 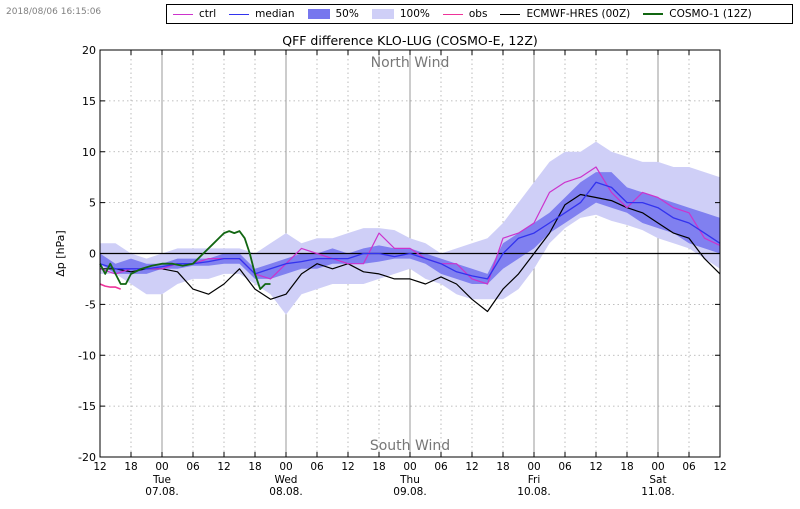 What do you see at coordinates (334, 14) in the screenshot?
I see `legend-item-2: 50%` at bounding box center [334, 14].